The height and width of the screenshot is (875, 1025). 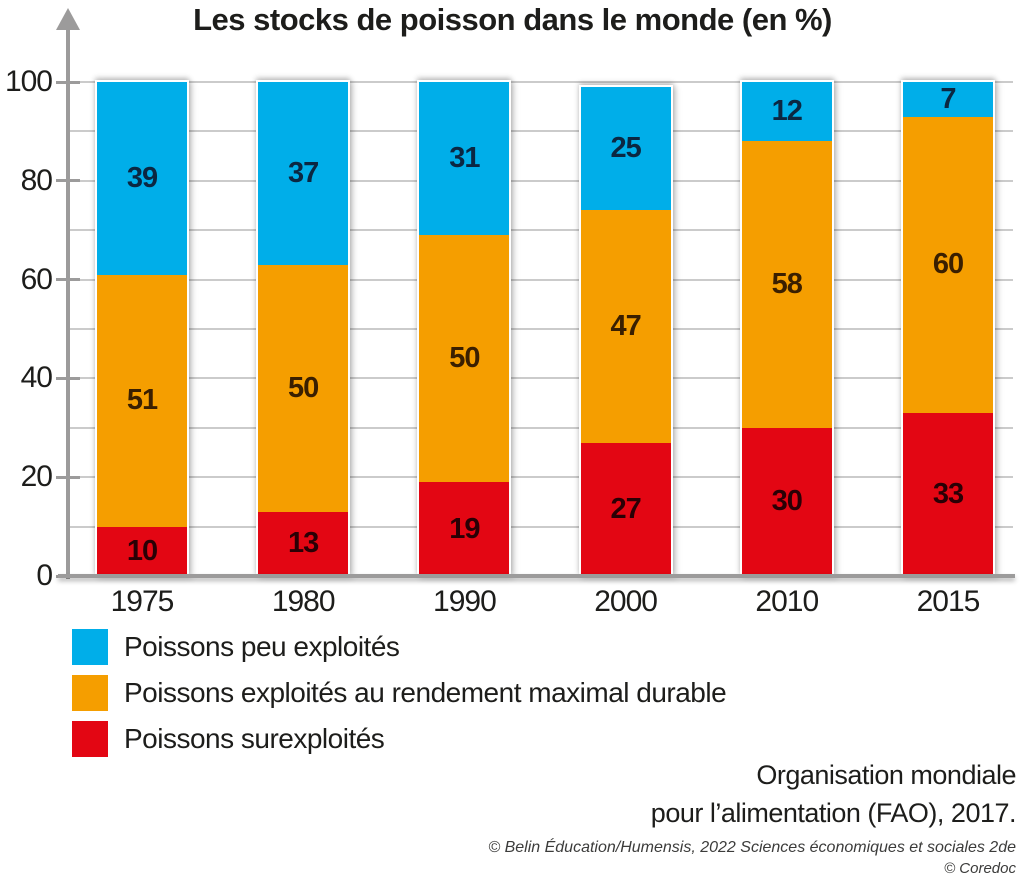 What do you see at coordinates (90, 693) in the screenshot?
I see `legend-swatch-orange` at bounding box center [90, 693].